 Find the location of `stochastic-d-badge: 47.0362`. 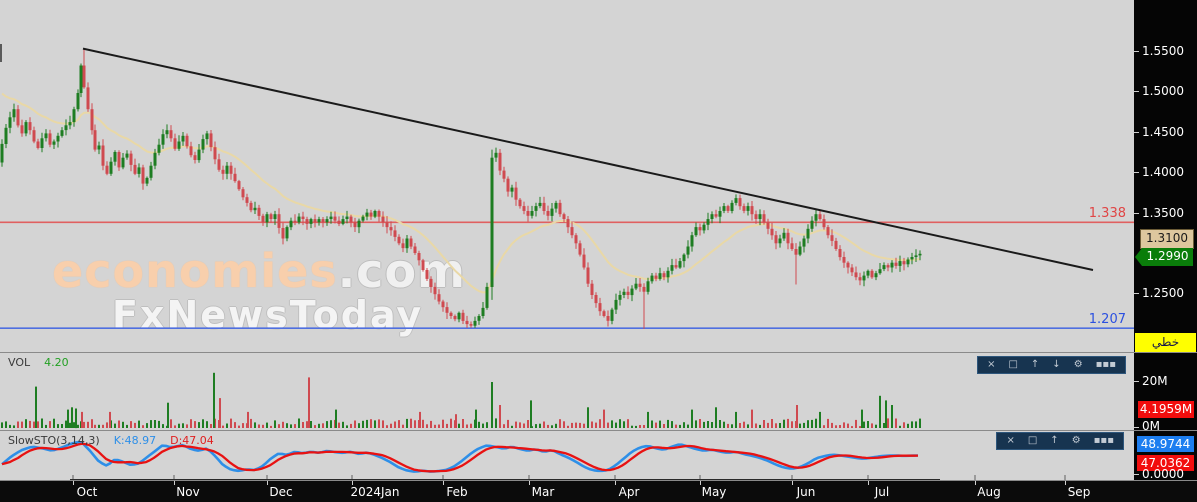

stochastic-d-badge: 47.0362 is located at coordinates (1165, 463).